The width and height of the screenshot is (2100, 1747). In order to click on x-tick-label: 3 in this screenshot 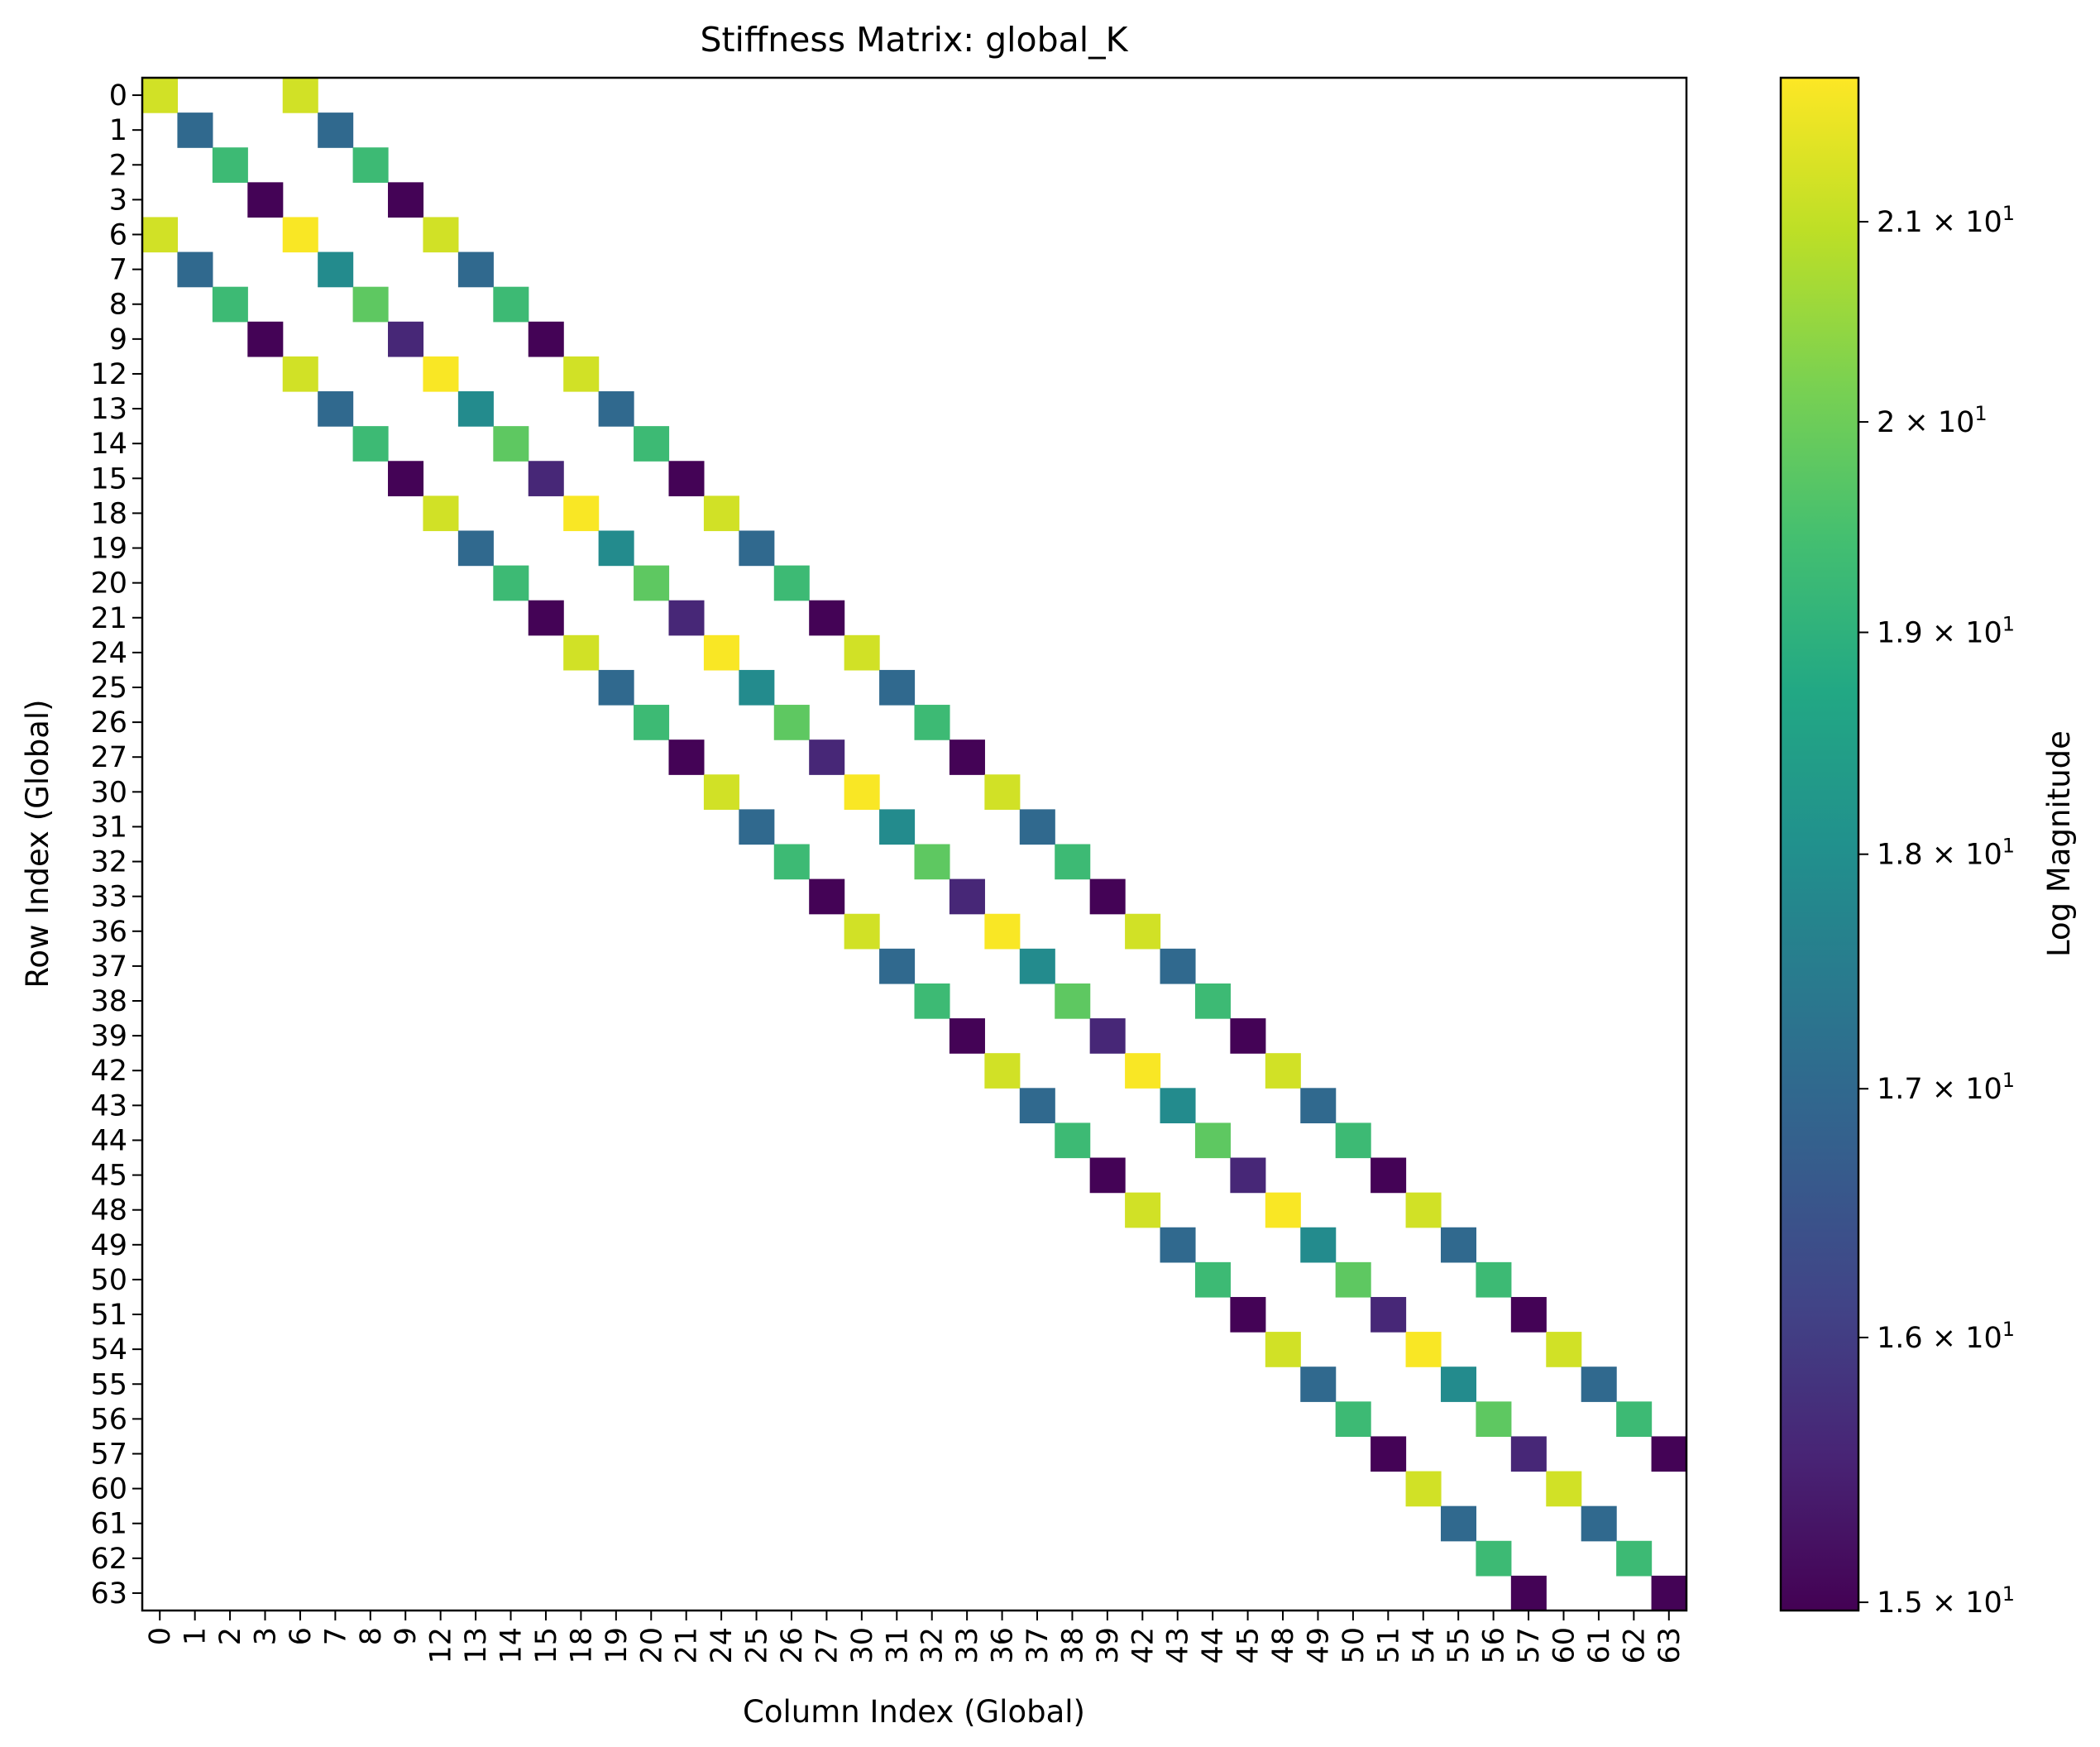, I will do `click(266, 1636)`.